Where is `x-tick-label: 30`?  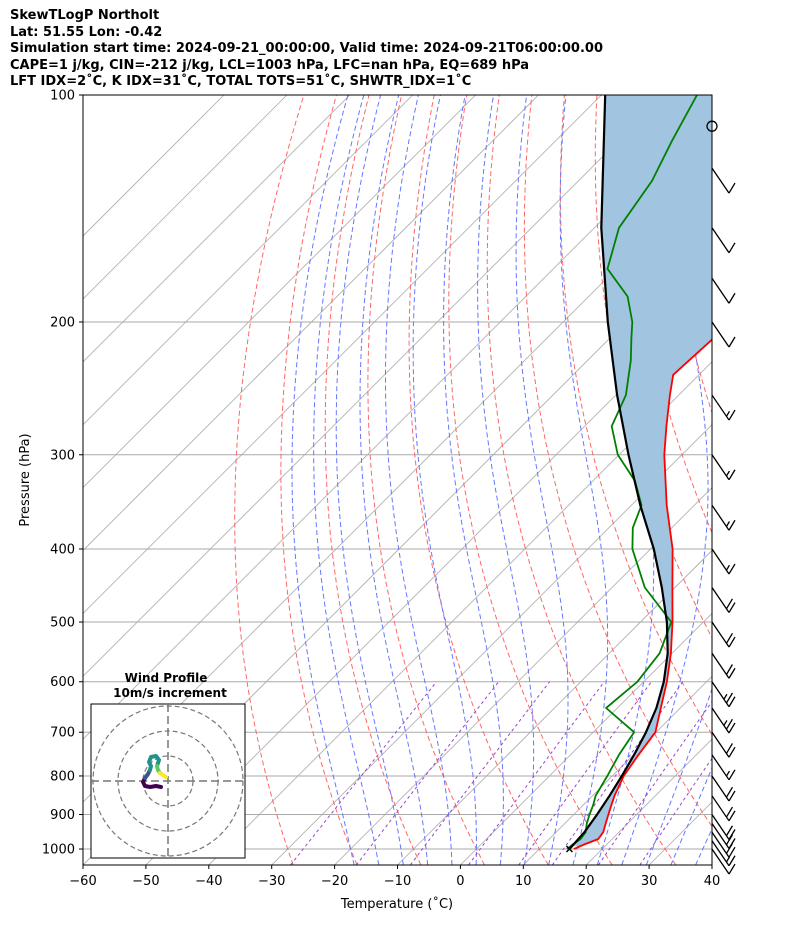 x-tick-label: 30 is located at coordinates (649, 881).